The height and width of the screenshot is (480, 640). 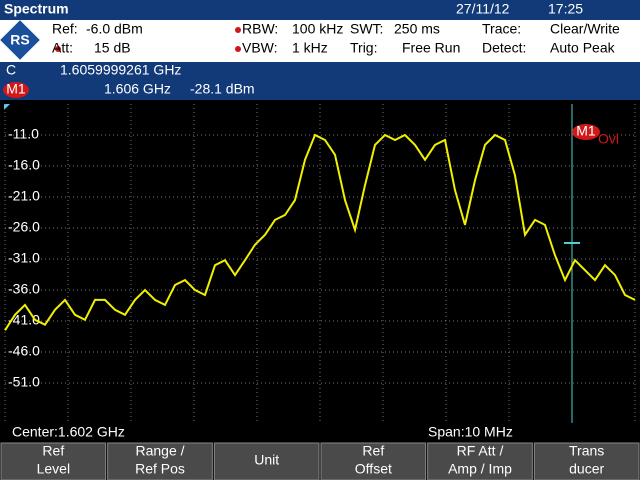 I want to click on setting-value: Clear/Write, so click(x=585, y=29).